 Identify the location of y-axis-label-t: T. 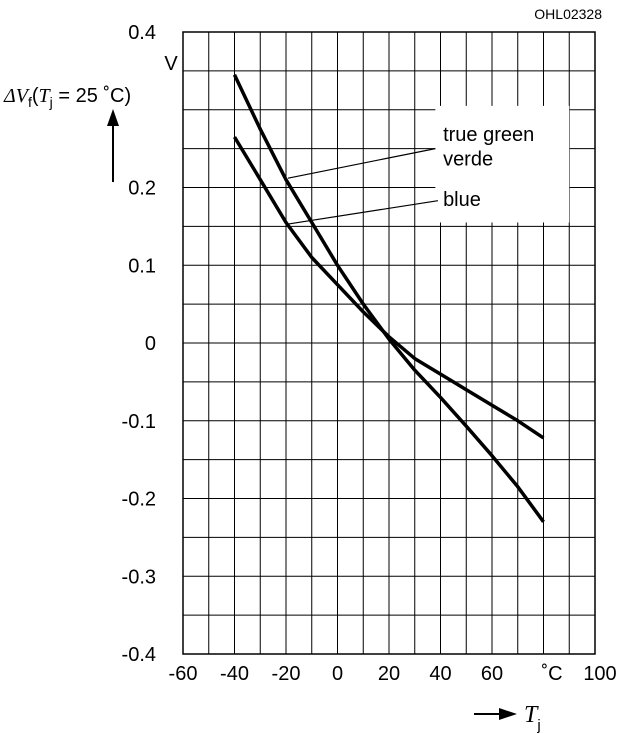
(45, 96).